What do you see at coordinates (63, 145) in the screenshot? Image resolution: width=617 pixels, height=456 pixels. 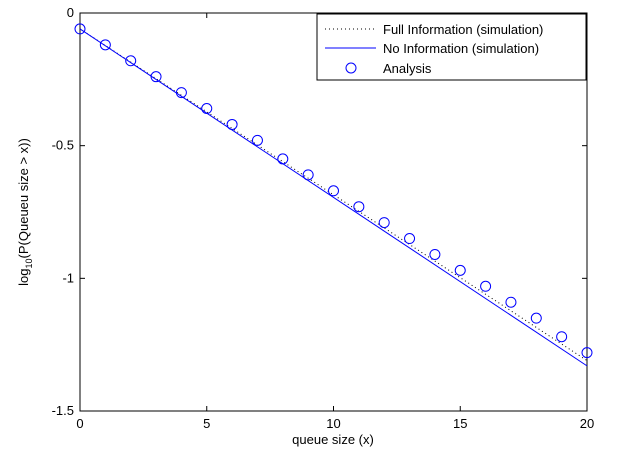 I see `y-tick-label: -0.5` at bounding box center [63, 145].